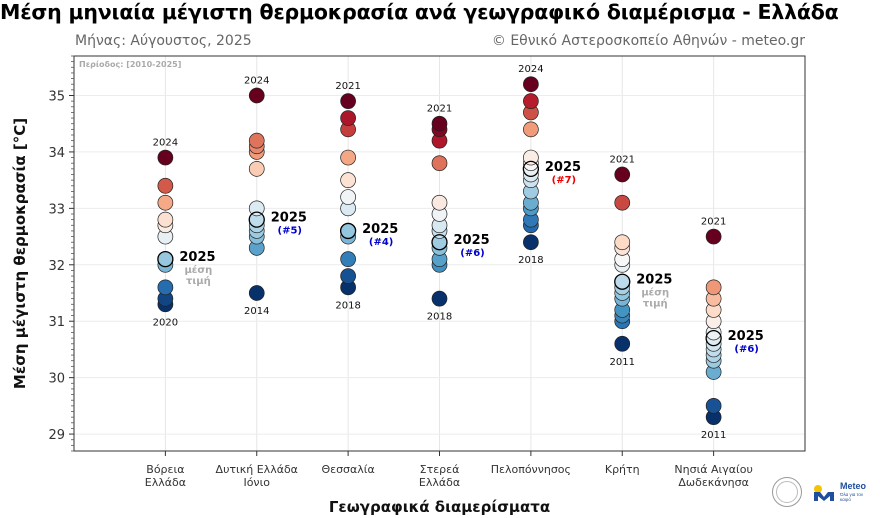  I want to click on x-axis-title: Γεωγραφικά διαμερίσματα, so click(439, 507).